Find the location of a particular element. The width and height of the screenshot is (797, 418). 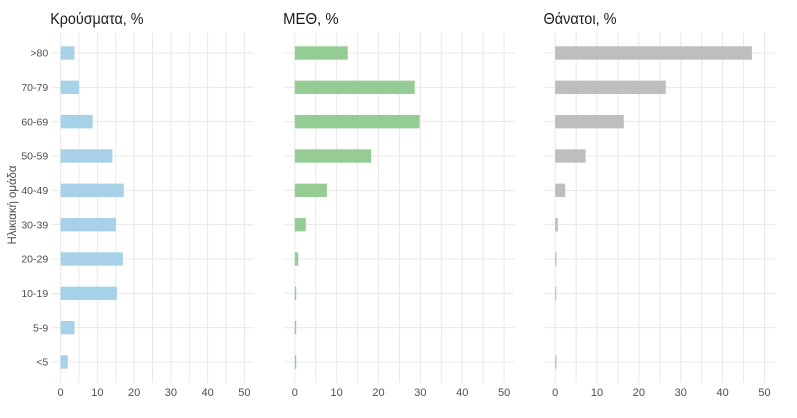

svg-text: ΜΕΘ, % is located at coordinates (311, 19).